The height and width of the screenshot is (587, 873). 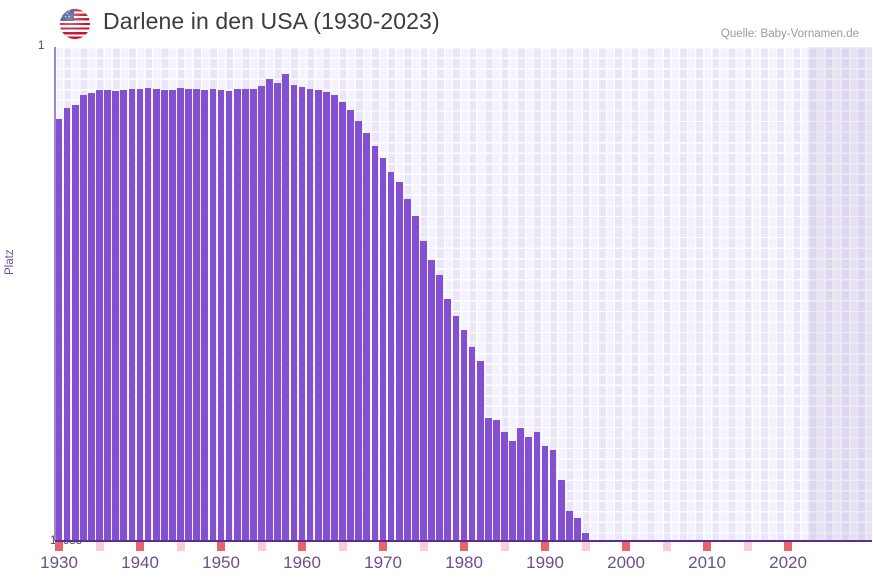 I want to click on bar-1964, so click(x=334, y=318).